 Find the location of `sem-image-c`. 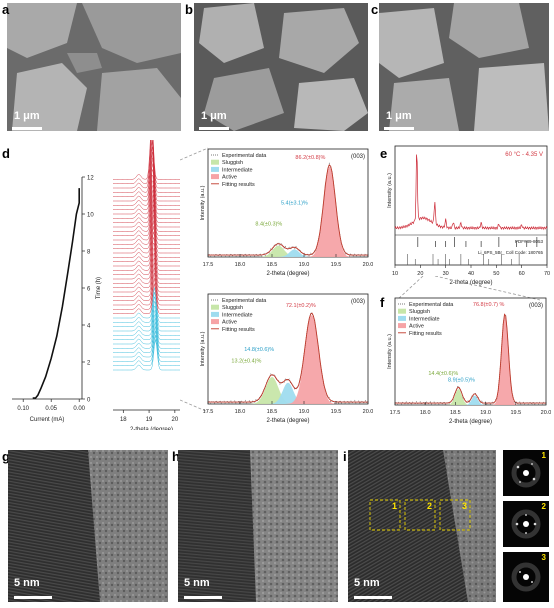

sem-image-c is located at coordinates (464, 67).